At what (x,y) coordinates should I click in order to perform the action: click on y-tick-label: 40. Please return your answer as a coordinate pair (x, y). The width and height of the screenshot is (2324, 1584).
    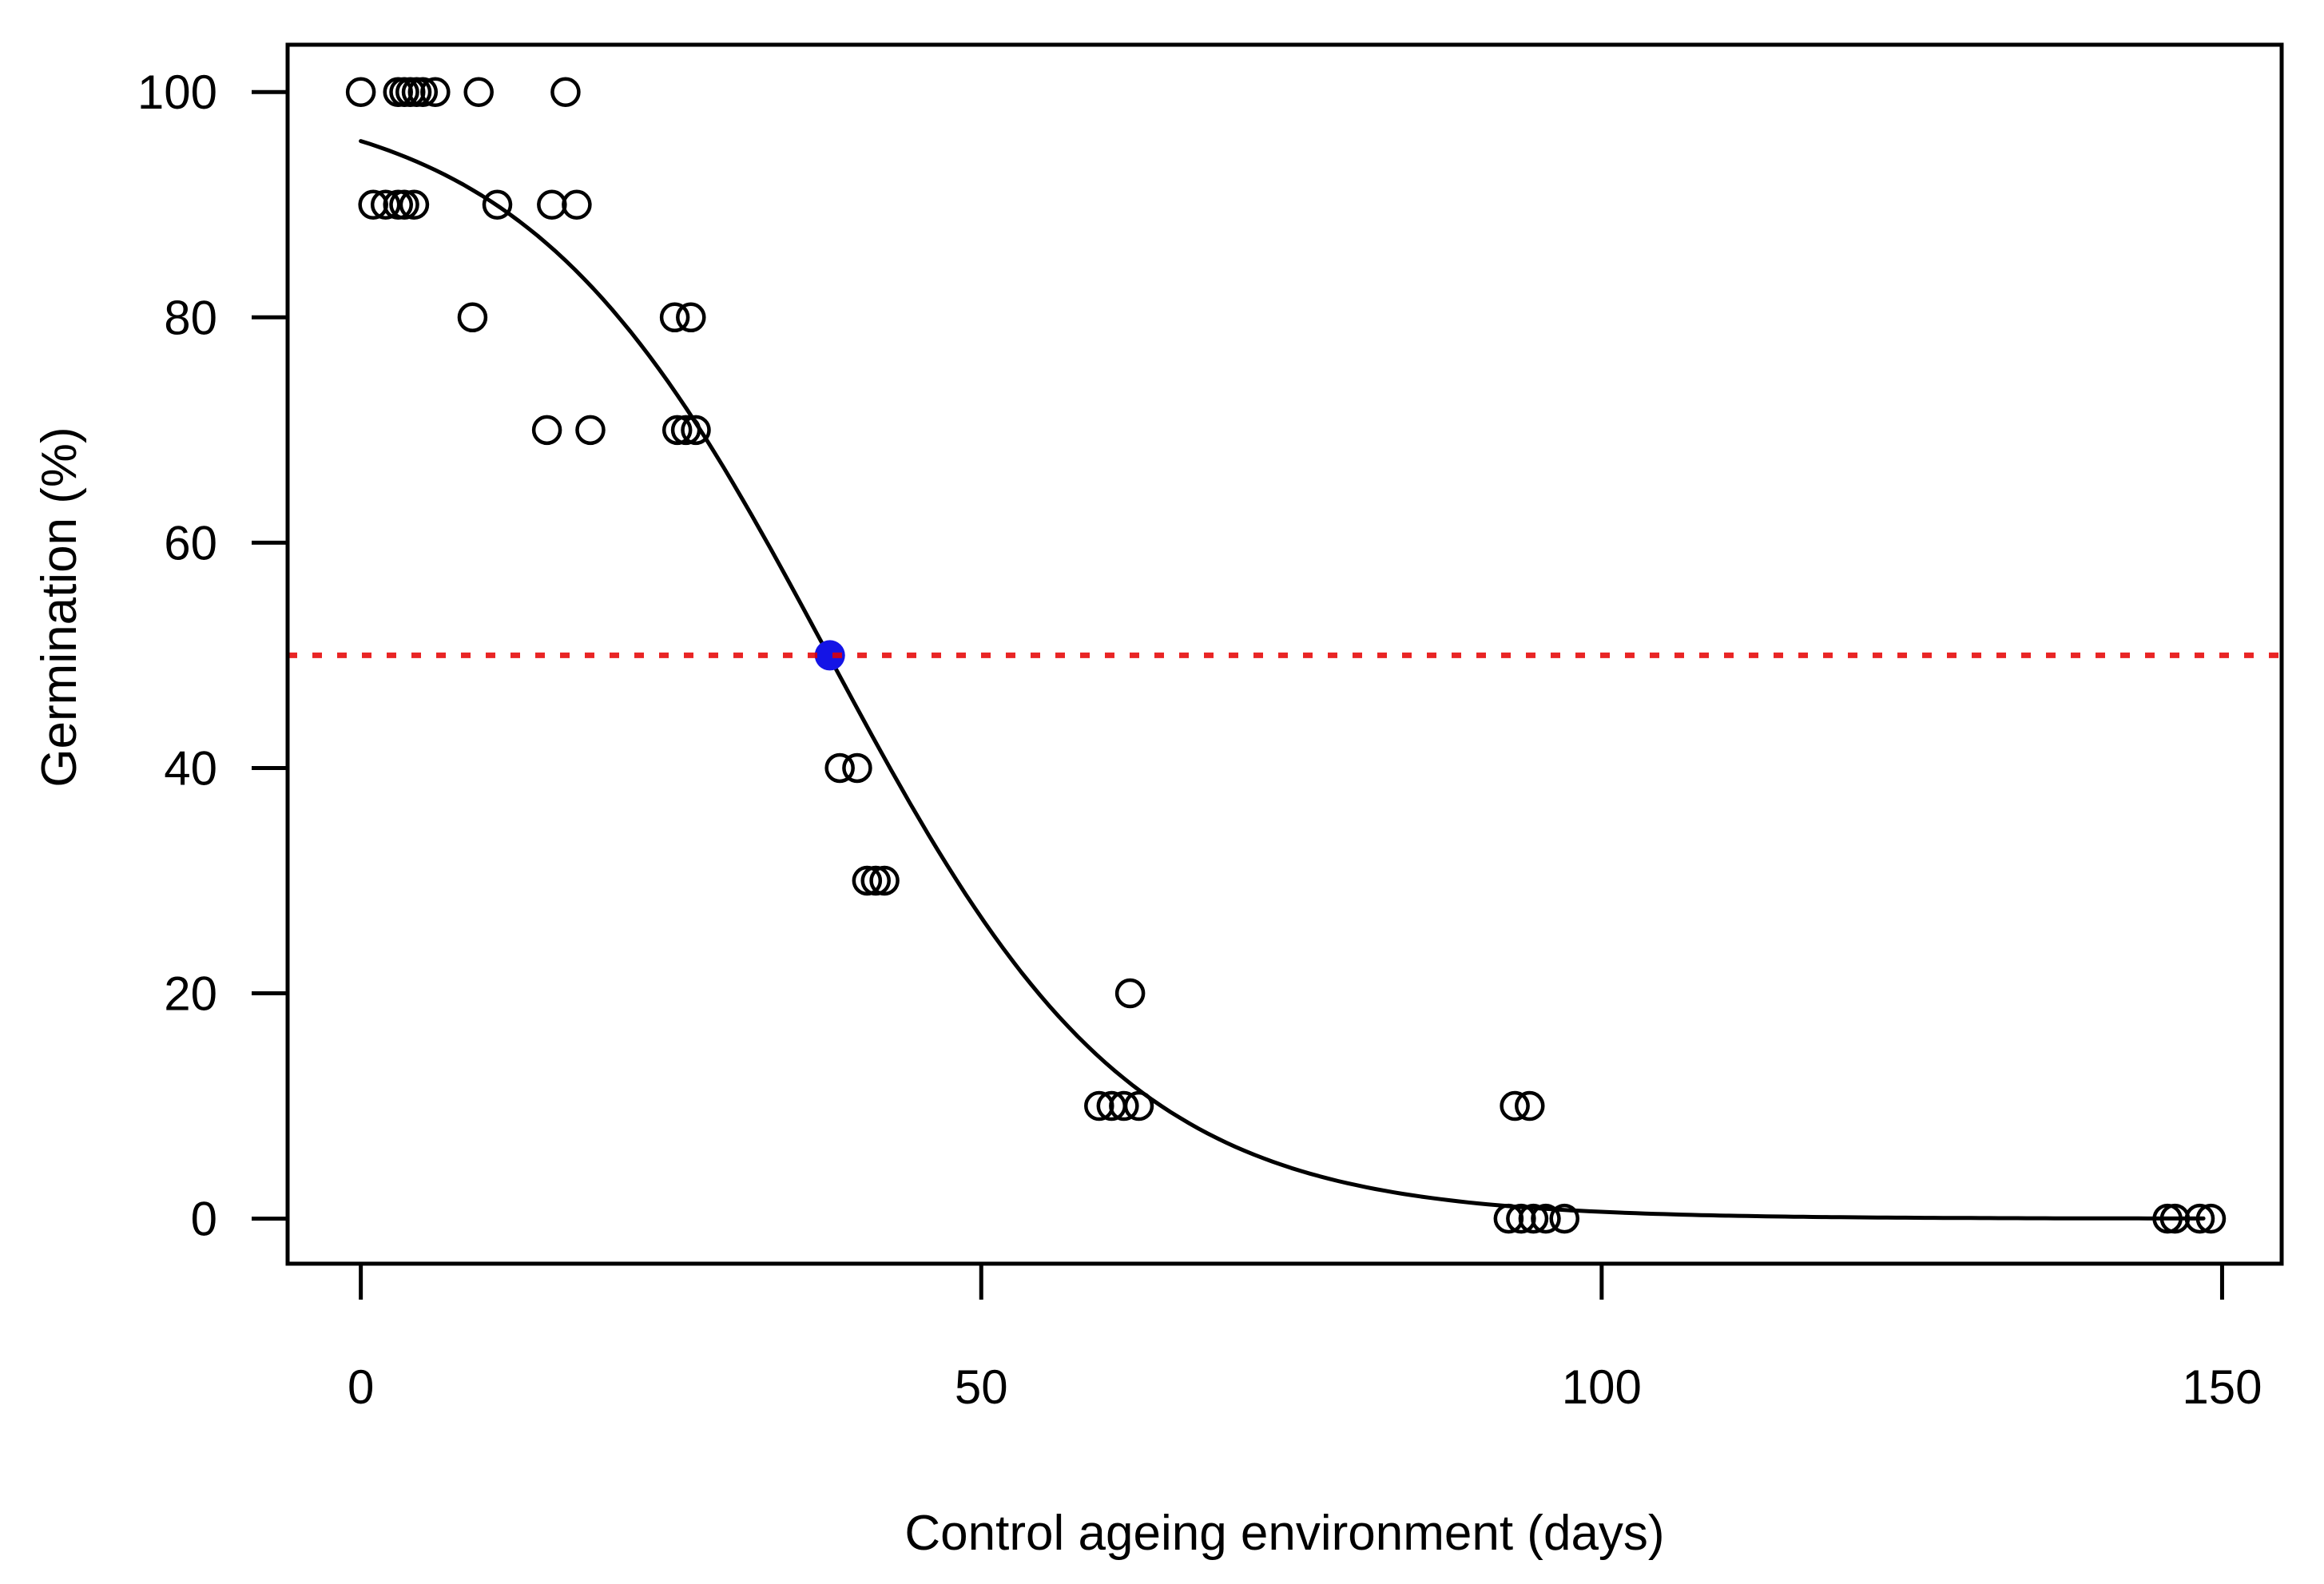
    Looking at the image, I should click on (190, 768).